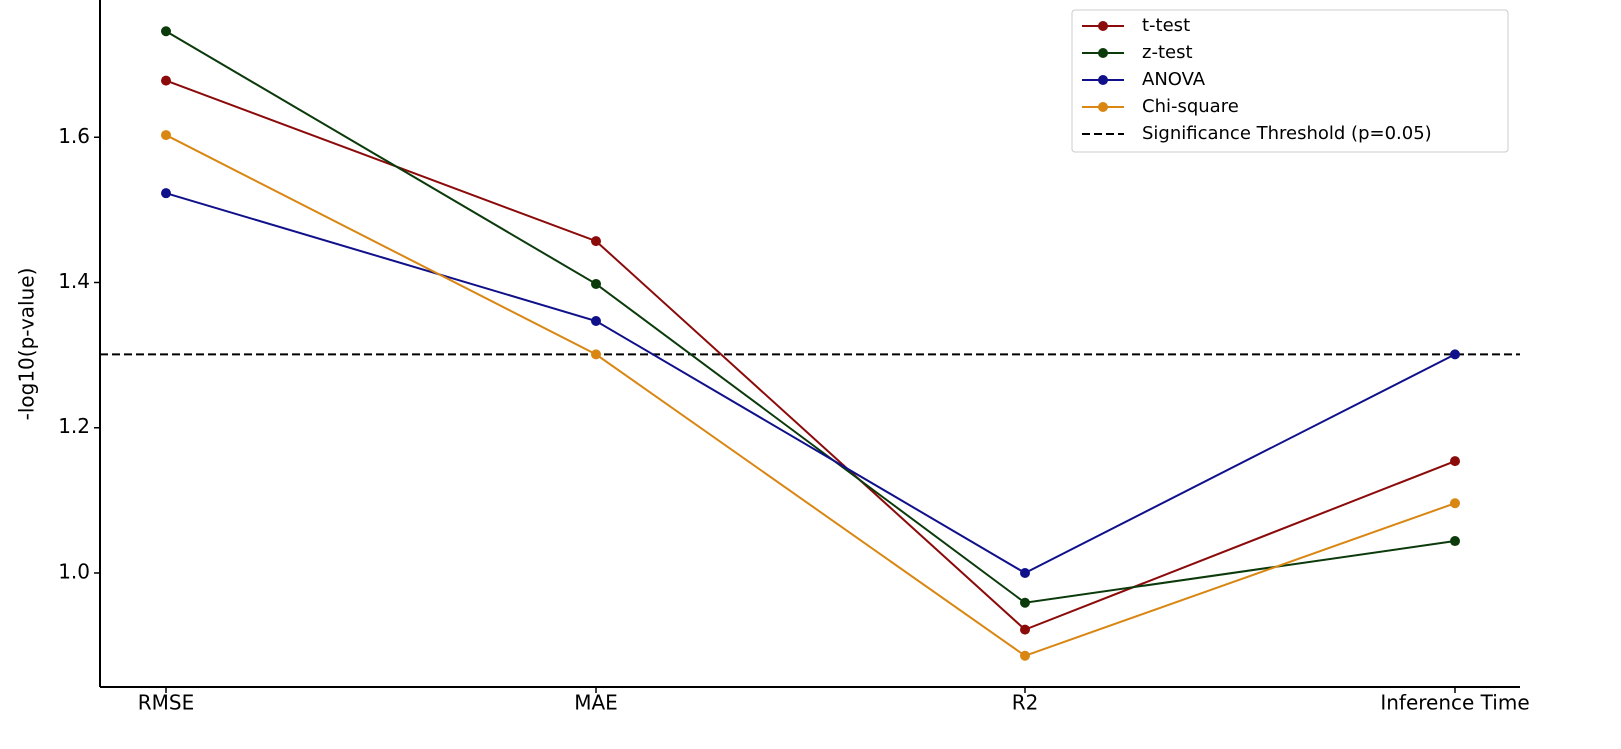 The width and height of the screenshot is (1621, 749). I want to click on x-tick-label: R2, so click(1025, 703).